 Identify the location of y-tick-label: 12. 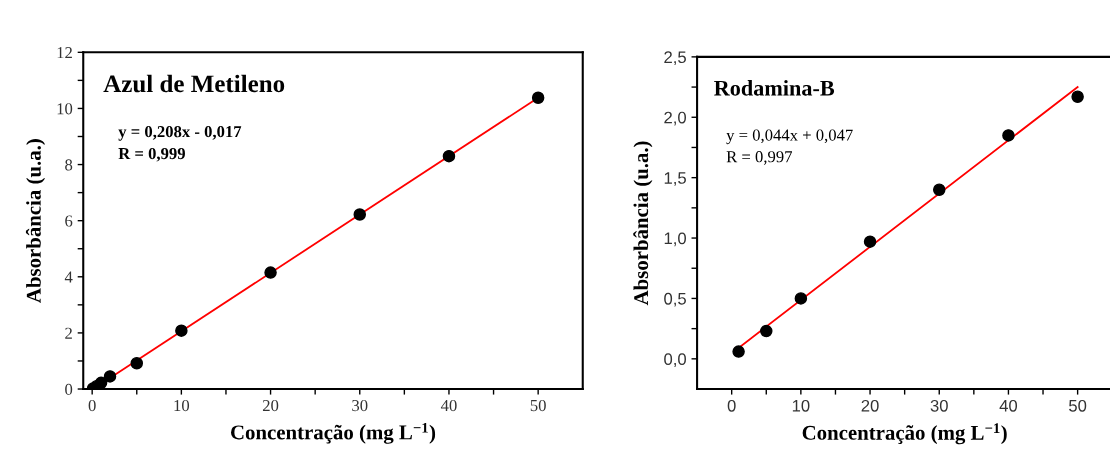
(64, 53).